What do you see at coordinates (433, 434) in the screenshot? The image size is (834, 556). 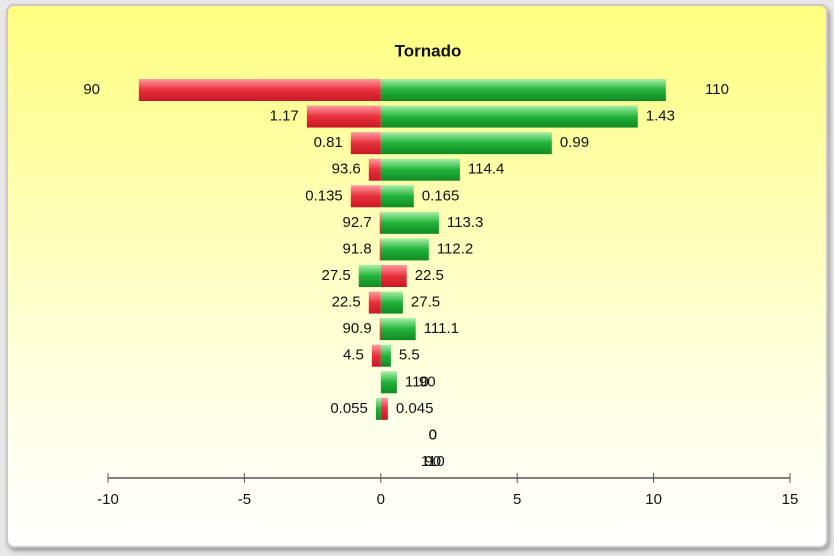 I see `data-label: 0` at bounding box center [433, 434].